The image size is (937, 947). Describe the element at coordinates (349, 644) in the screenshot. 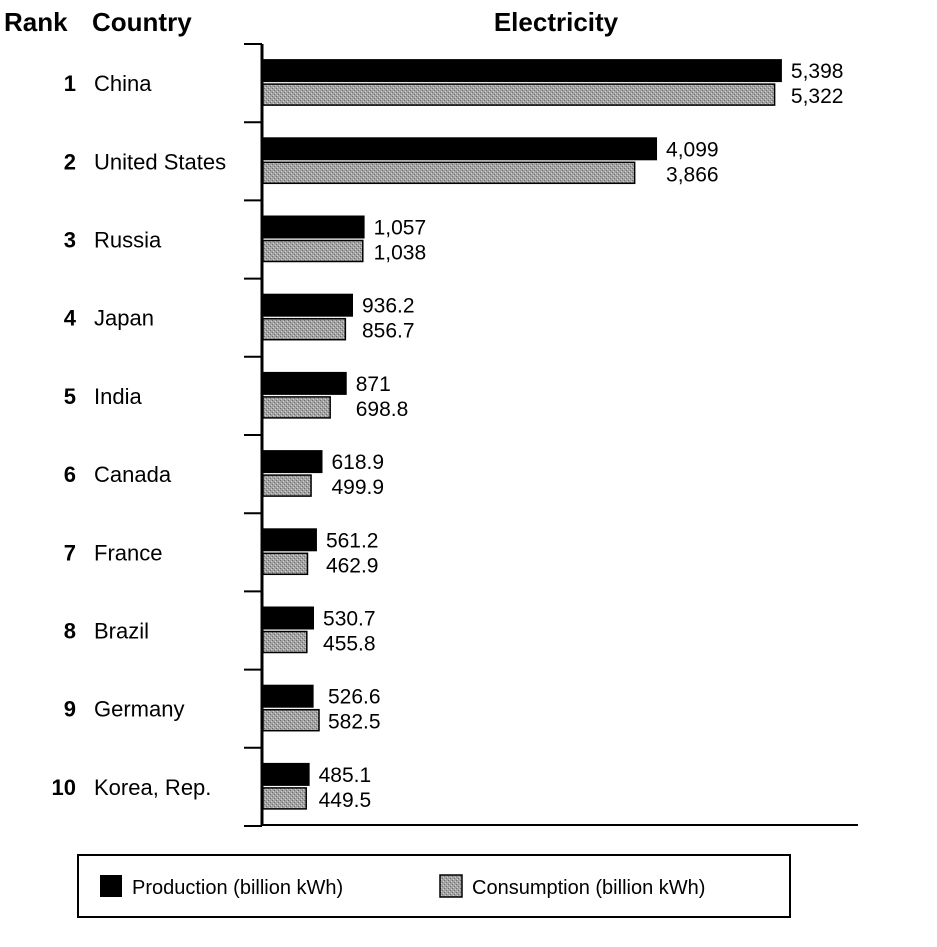

I see `consumption-value-label: 455.8` at that location.